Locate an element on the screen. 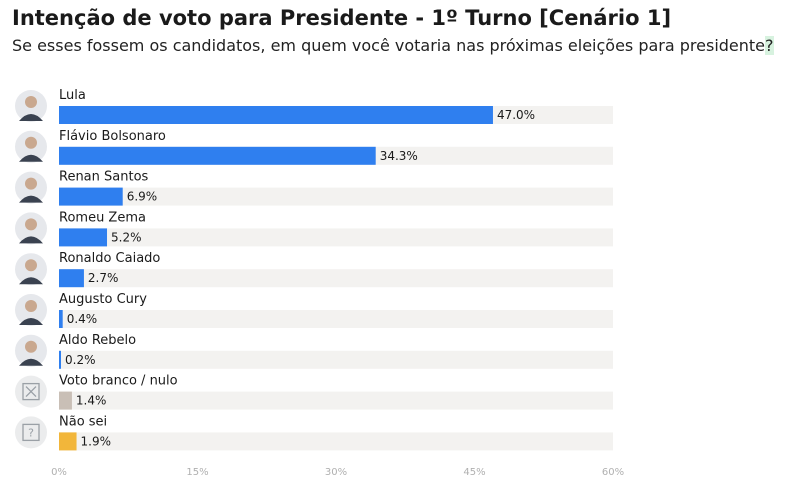 Image resolution: width=801 pixels, height=485 pixels. x-tick-label: 15% is located at coordinates (197, 472).